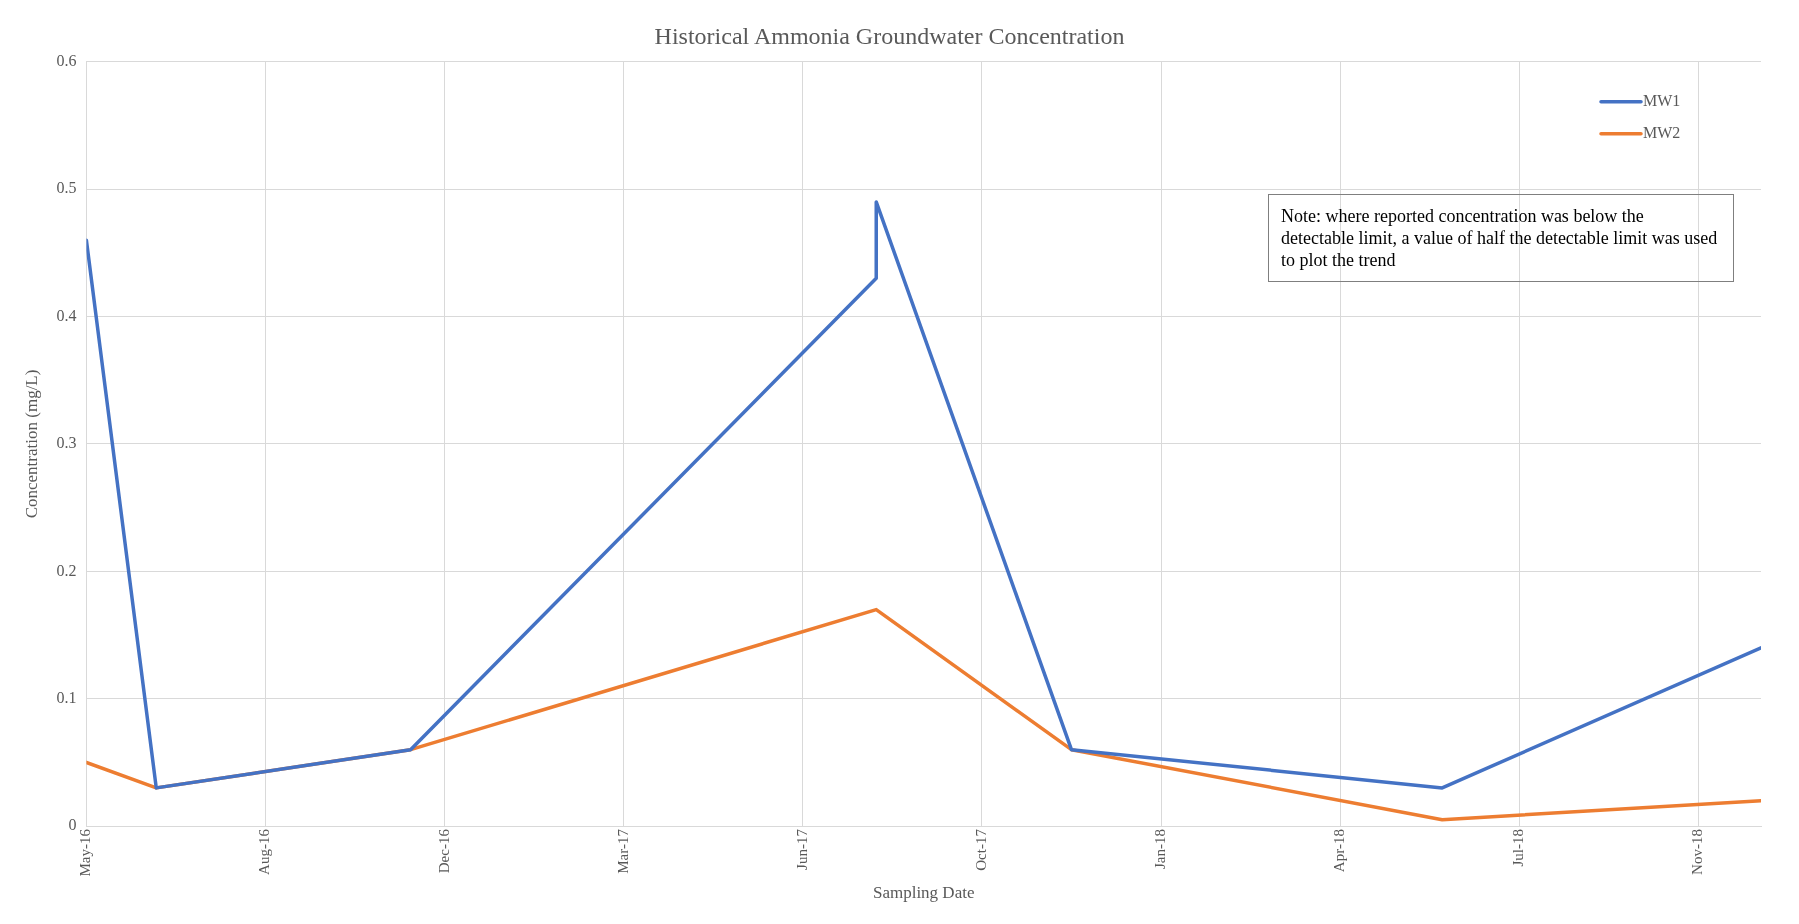  What do you see at coordinates (66, 188) in the screenshot?
I see `y-tick-label: 0.5` at bounding box center [66, 188].